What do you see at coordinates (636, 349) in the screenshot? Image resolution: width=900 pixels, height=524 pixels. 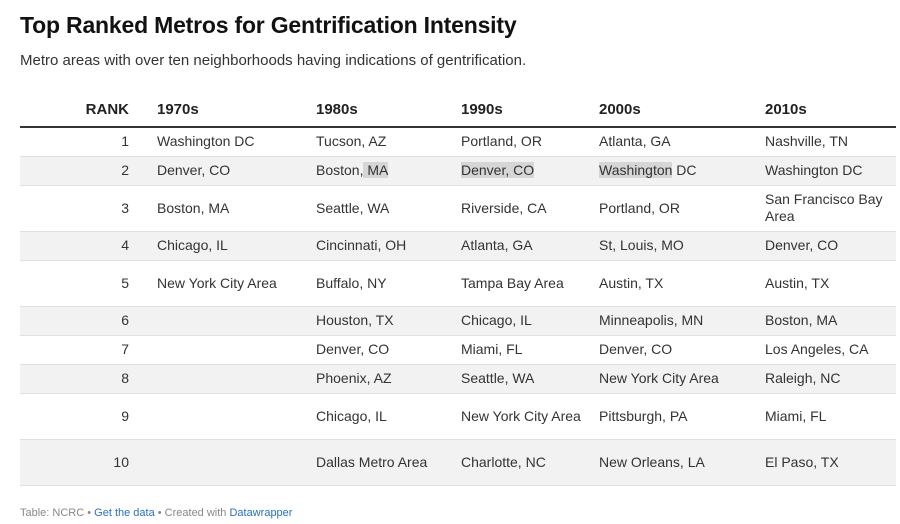 I see `cell-2000s: Denver, CO` at bounding box center [636, 349].